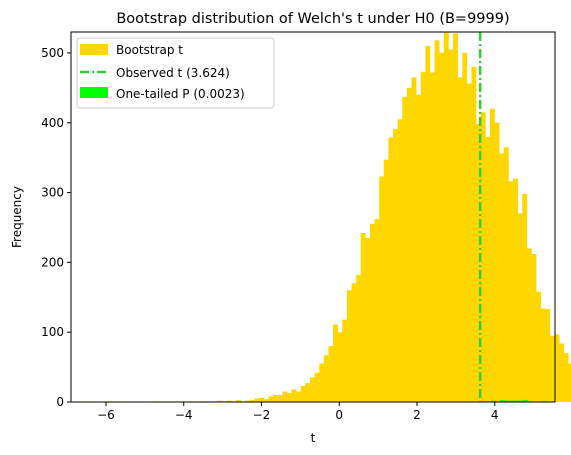  Describe the element at coordinates (313, 438) in the screenshot. I see `x-axis-label: t` at that location.